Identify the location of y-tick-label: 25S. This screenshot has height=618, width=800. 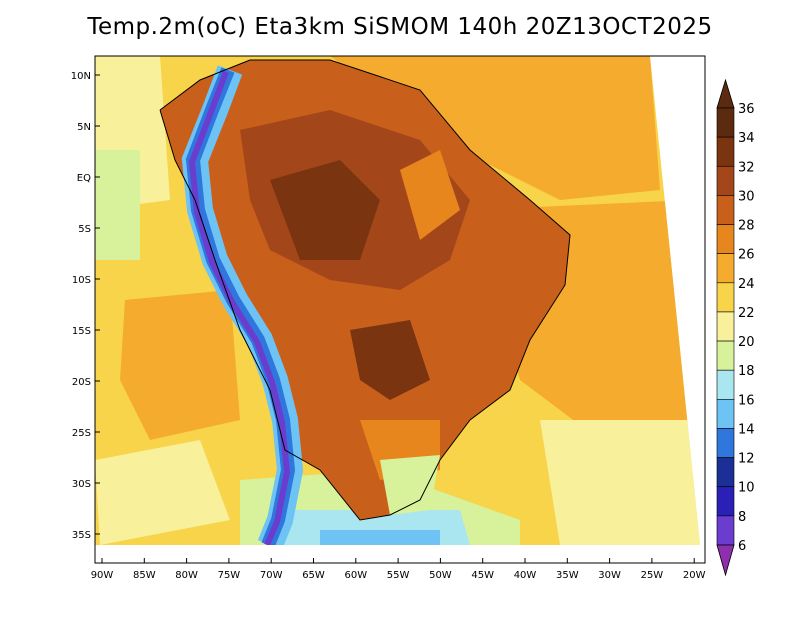
(81, 433).